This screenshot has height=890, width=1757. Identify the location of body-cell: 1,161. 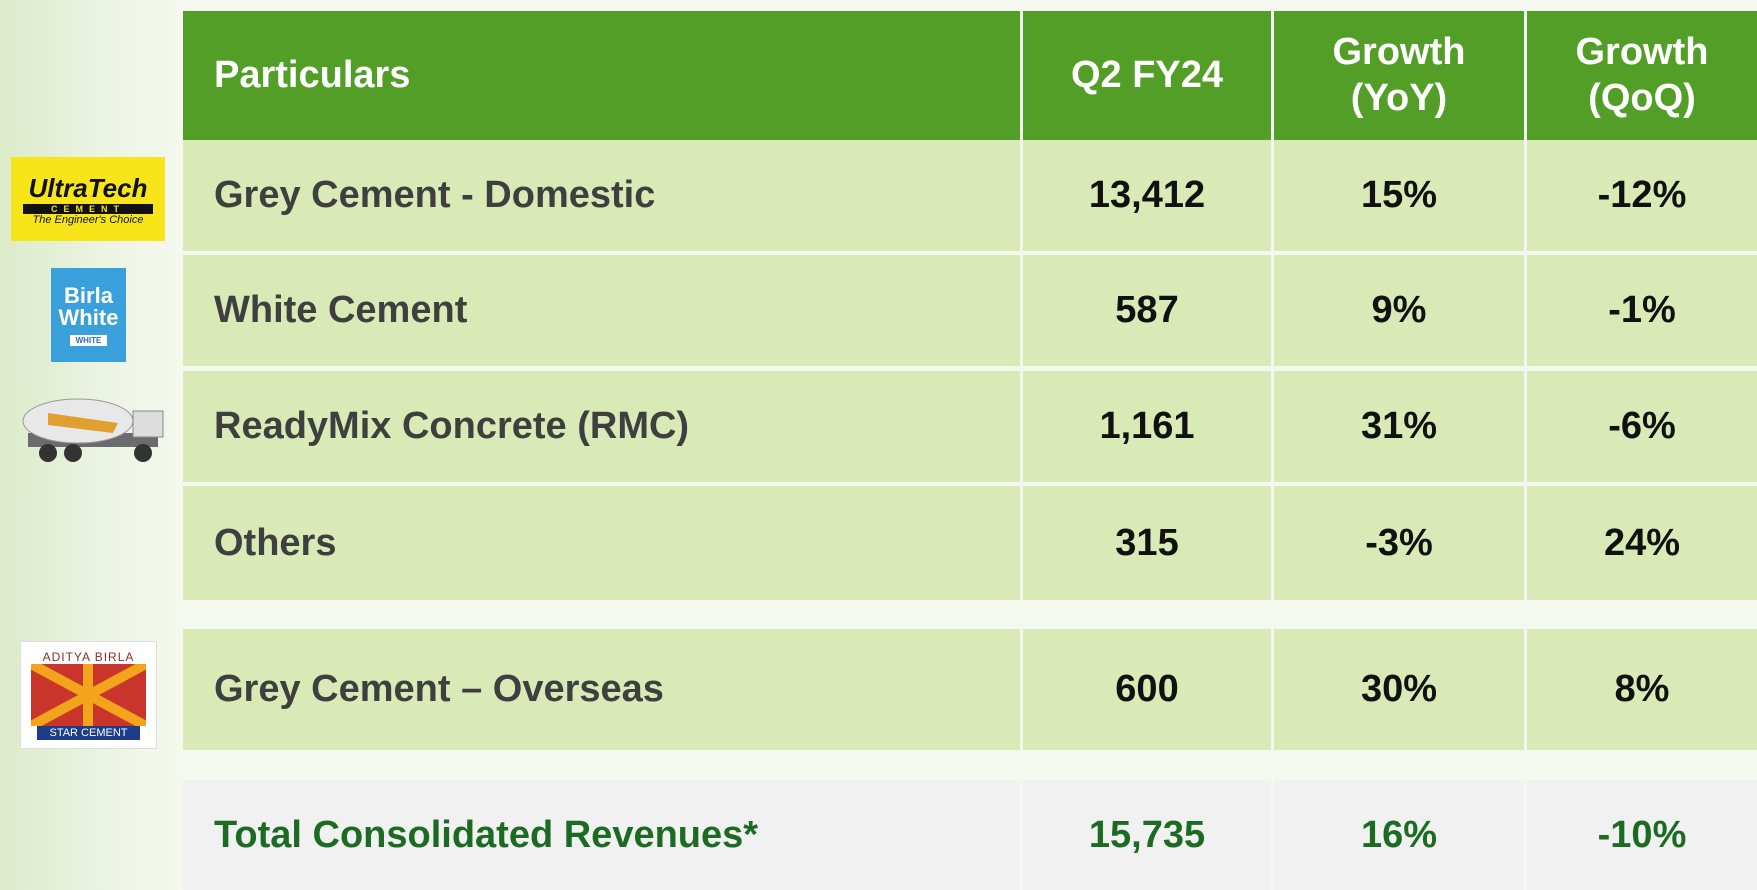
(1147, 426).